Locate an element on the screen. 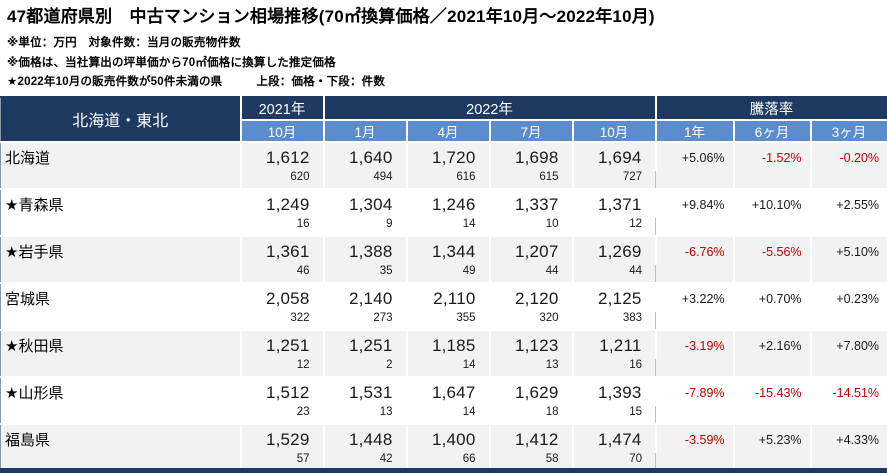 The image size is (887, 474). prefecture-count-row: 322 273 355 320 383 is located at coordinates (444, 320).